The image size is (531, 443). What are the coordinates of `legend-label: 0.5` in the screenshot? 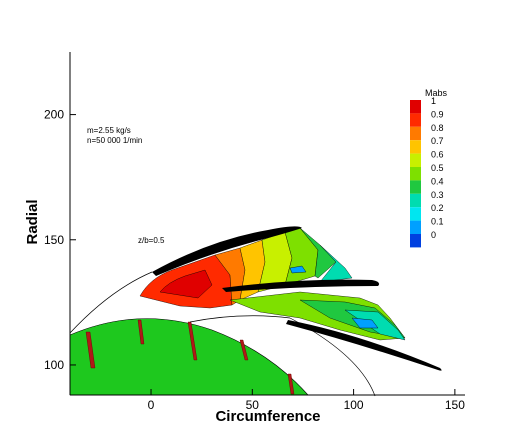 It's located at (437, 168).